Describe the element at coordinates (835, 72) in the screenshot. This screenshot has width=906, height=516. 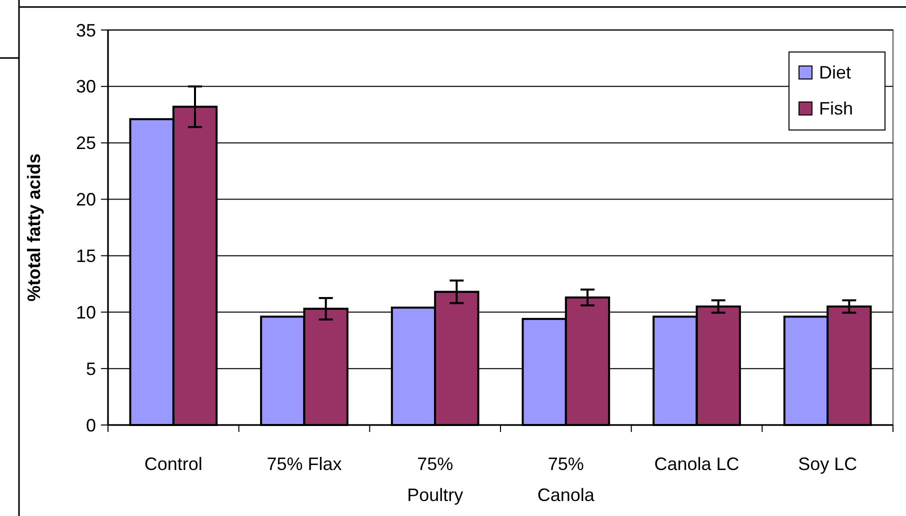
I see `legend-label: Diet` at that location.